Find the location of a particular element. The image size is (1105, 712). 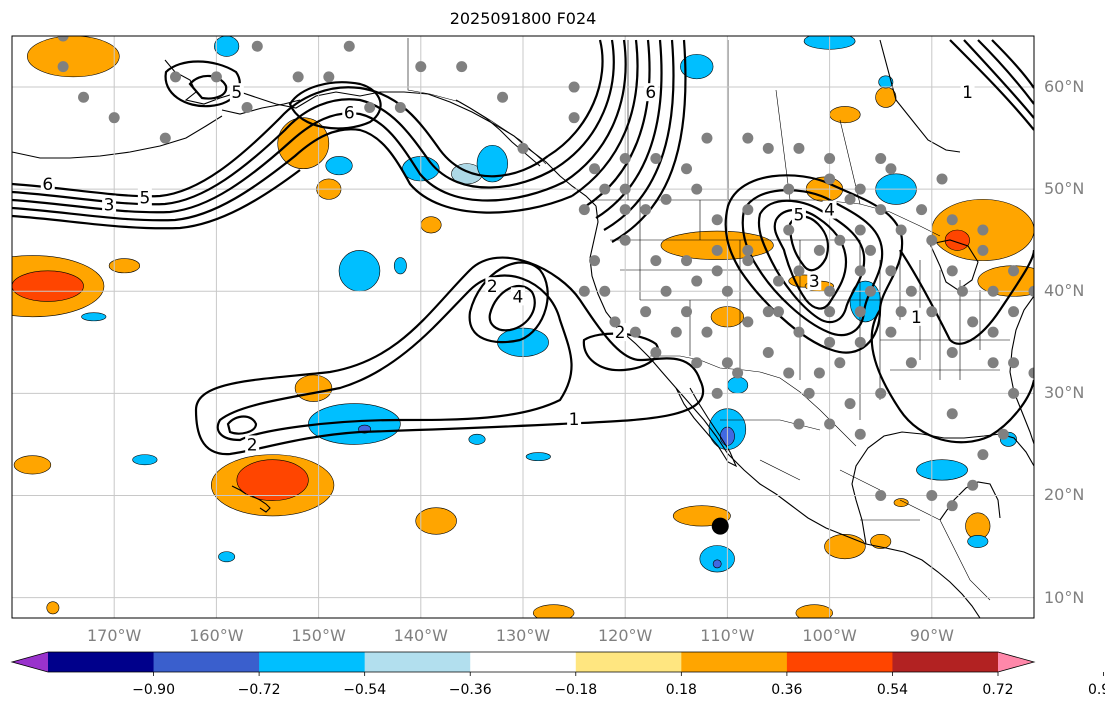

border-mexico-states is located at coordinates (830, 470).